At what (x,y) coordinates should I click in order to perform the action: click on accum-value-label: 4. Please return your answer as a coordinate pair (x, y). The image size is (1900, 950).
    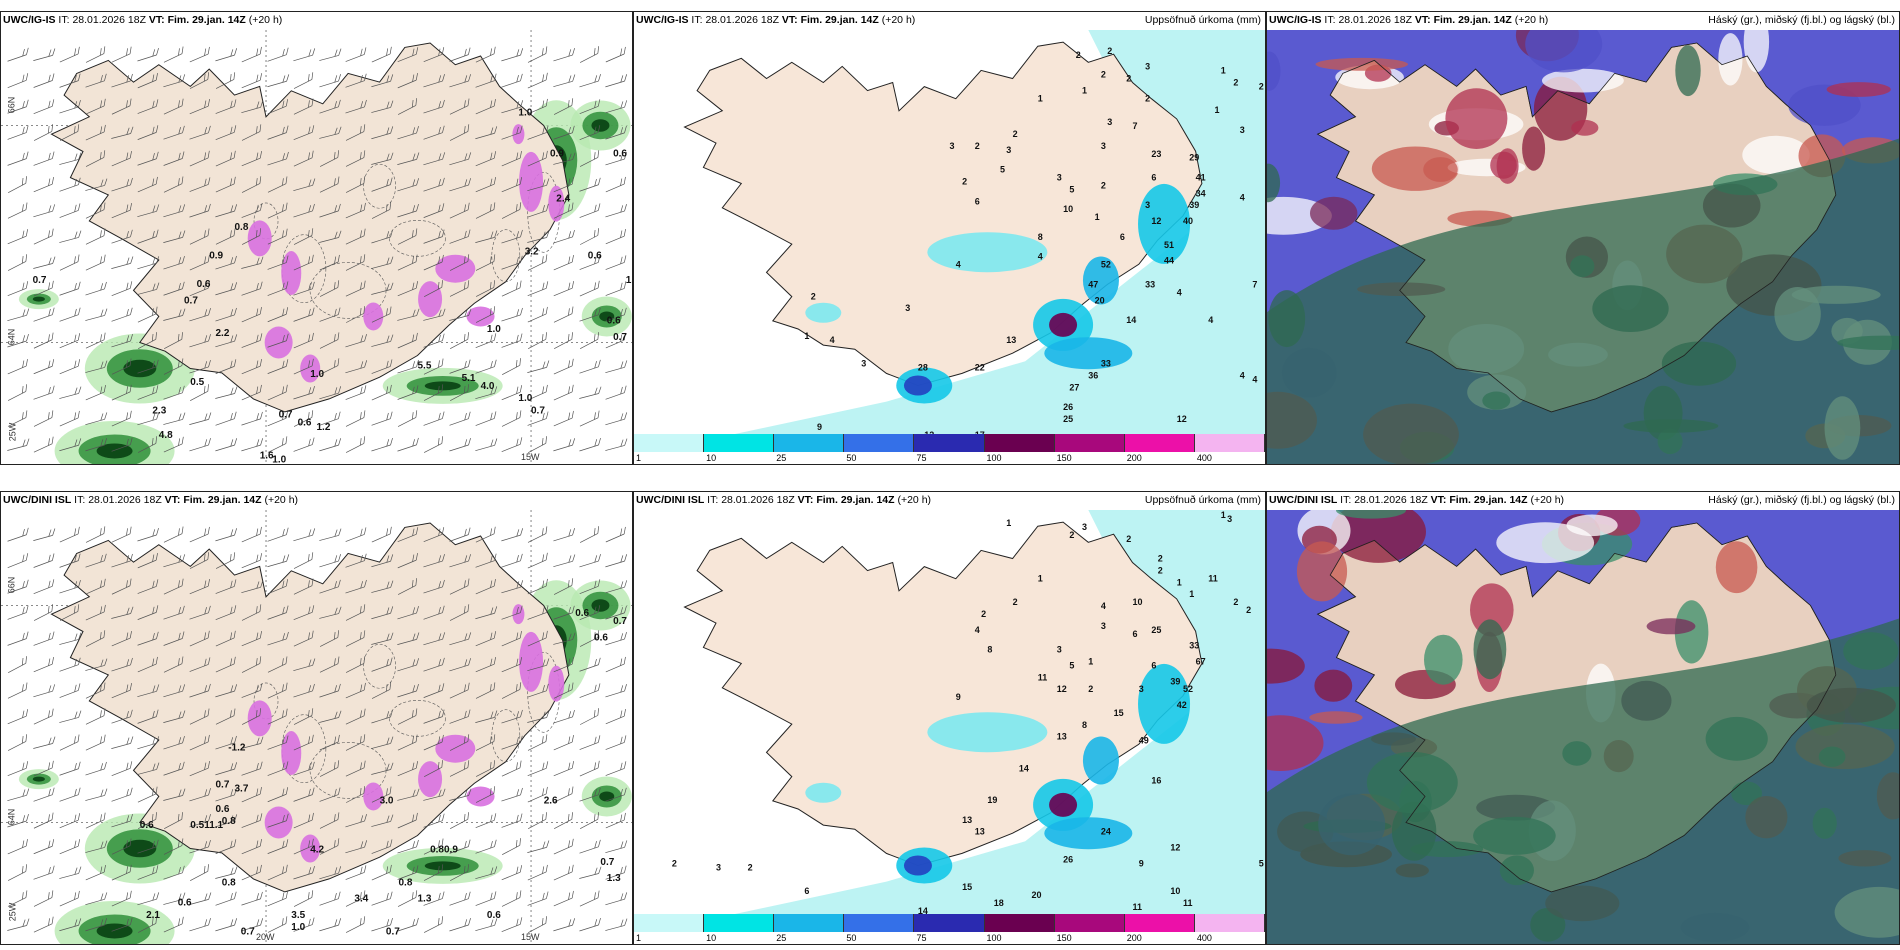
    Looking at the image, I should click on (1210, 320).